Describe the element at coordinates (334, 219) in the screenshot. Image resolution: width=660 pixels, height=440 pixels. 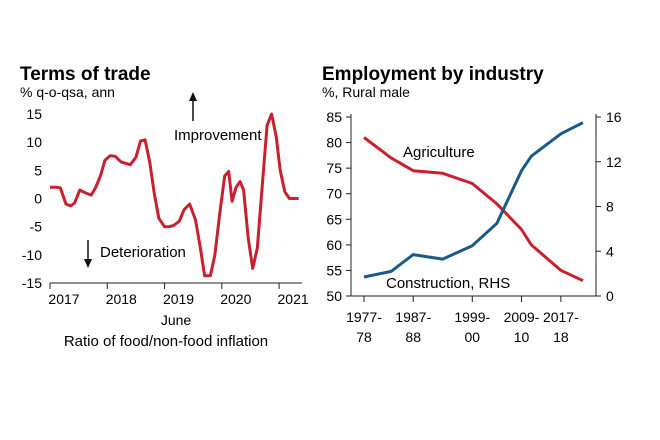
I see `right-left-y-tick-label: 65` at that location.